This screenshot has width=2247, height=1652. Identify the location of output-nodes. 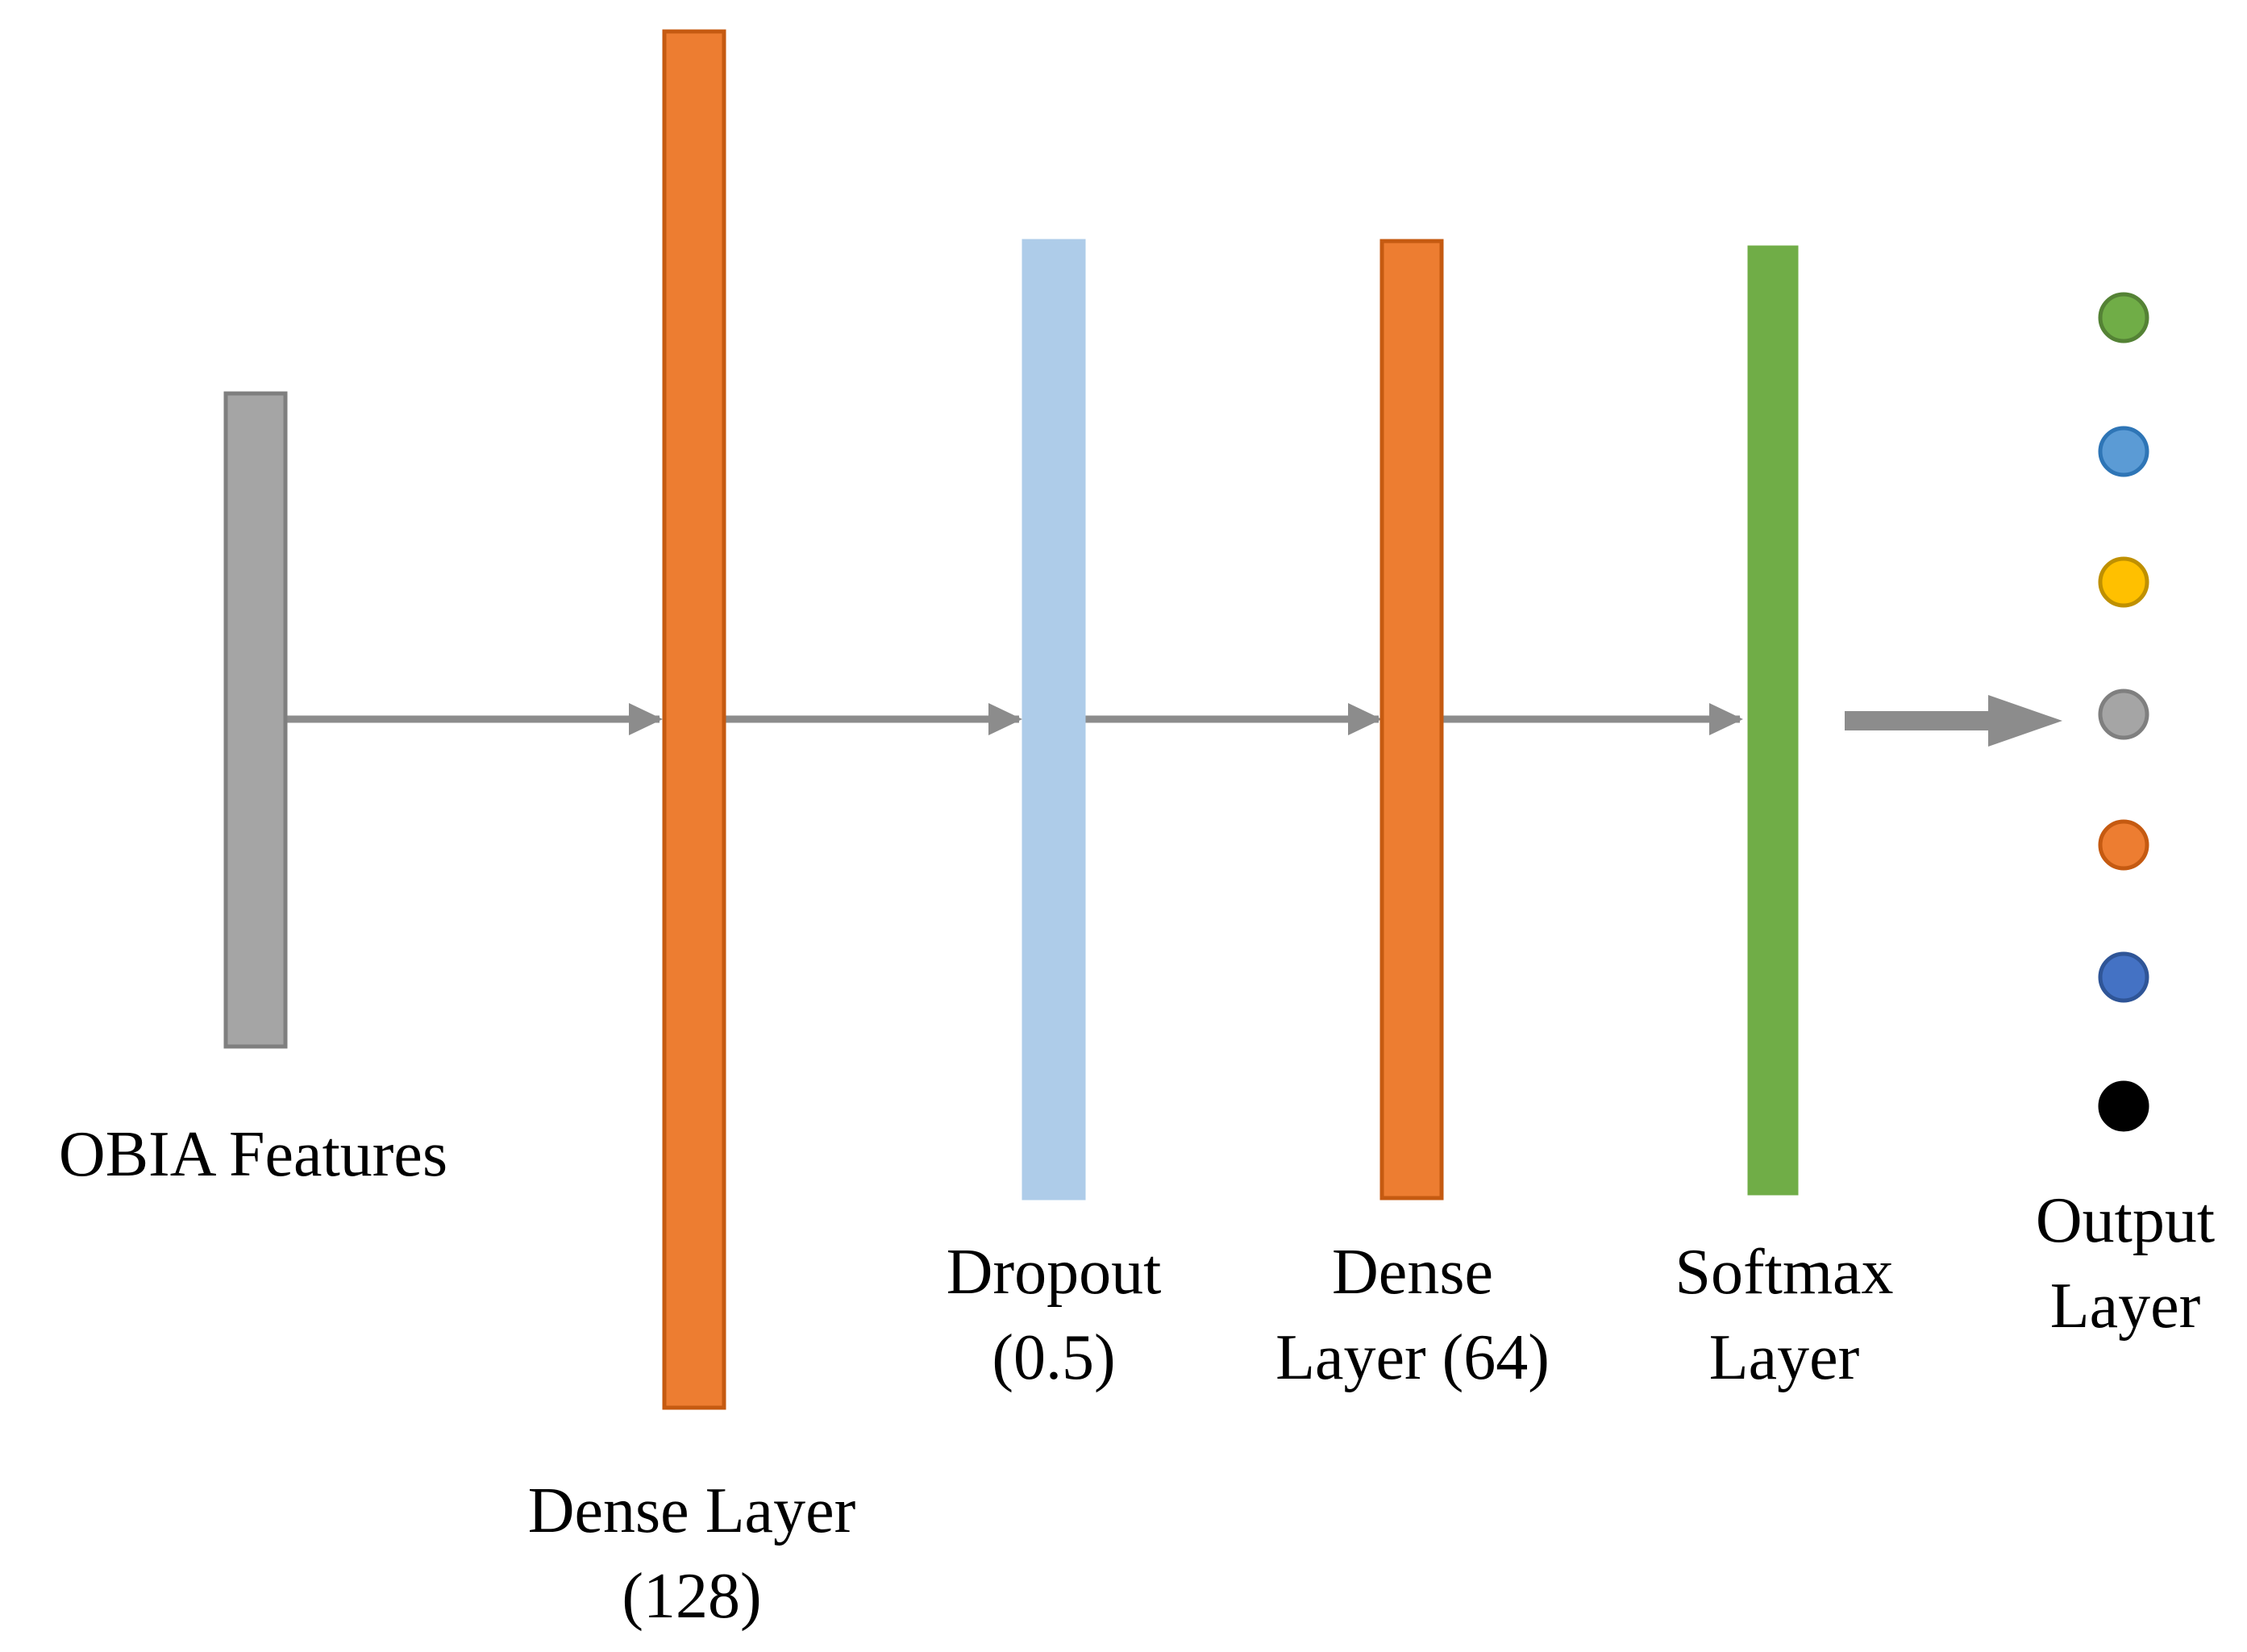
(2123, 712).